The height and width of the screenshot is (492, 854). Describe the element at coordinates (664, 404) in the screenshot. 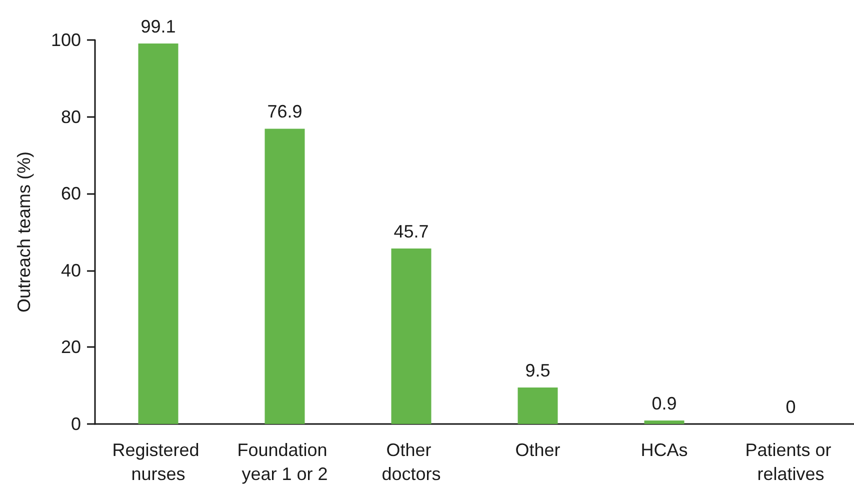

I see `data-label: 0.9` at that location.